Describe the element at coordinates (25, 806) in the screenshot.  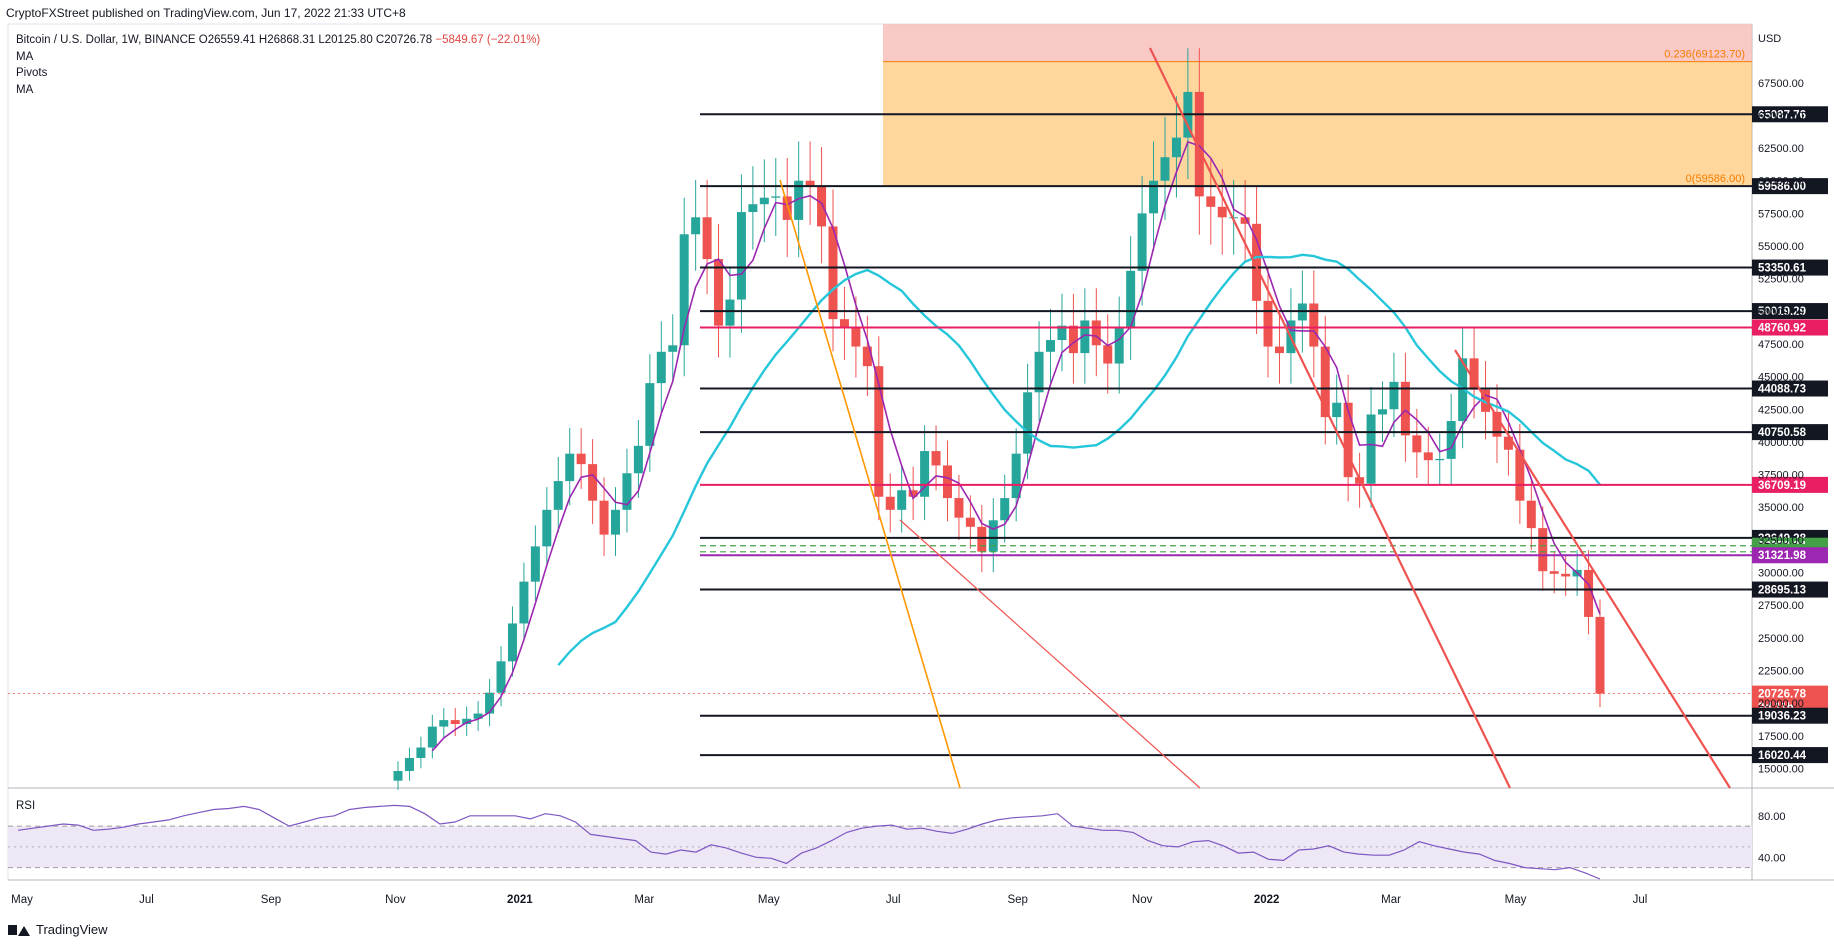
I see `rsi-label: RSI` at that location.